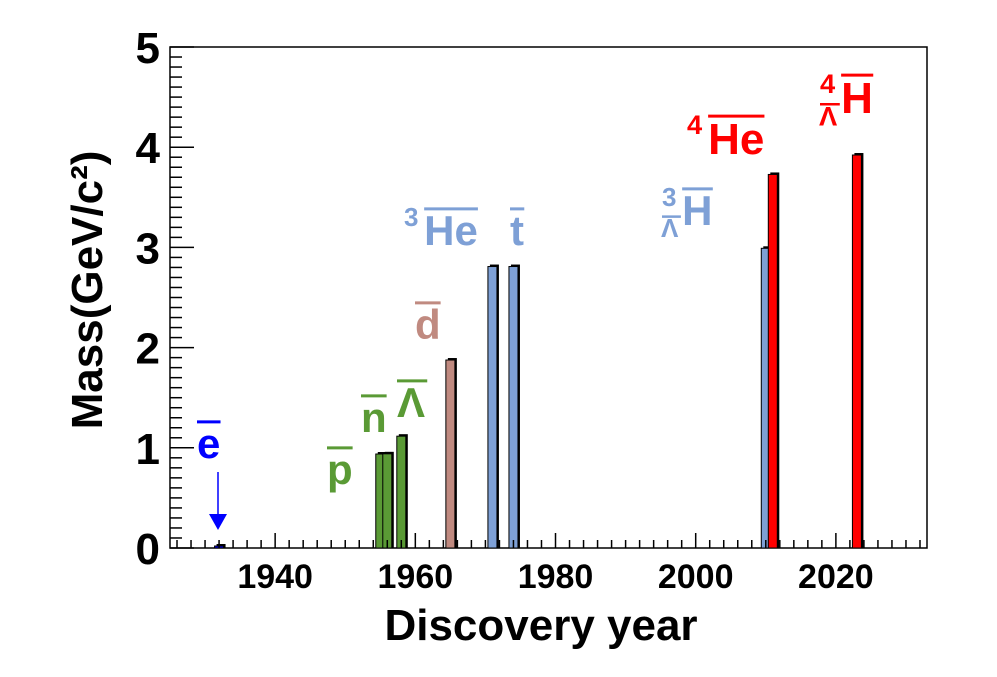 The image size is (997, 677). I want to click on svg-text: e, so click(208, 443).